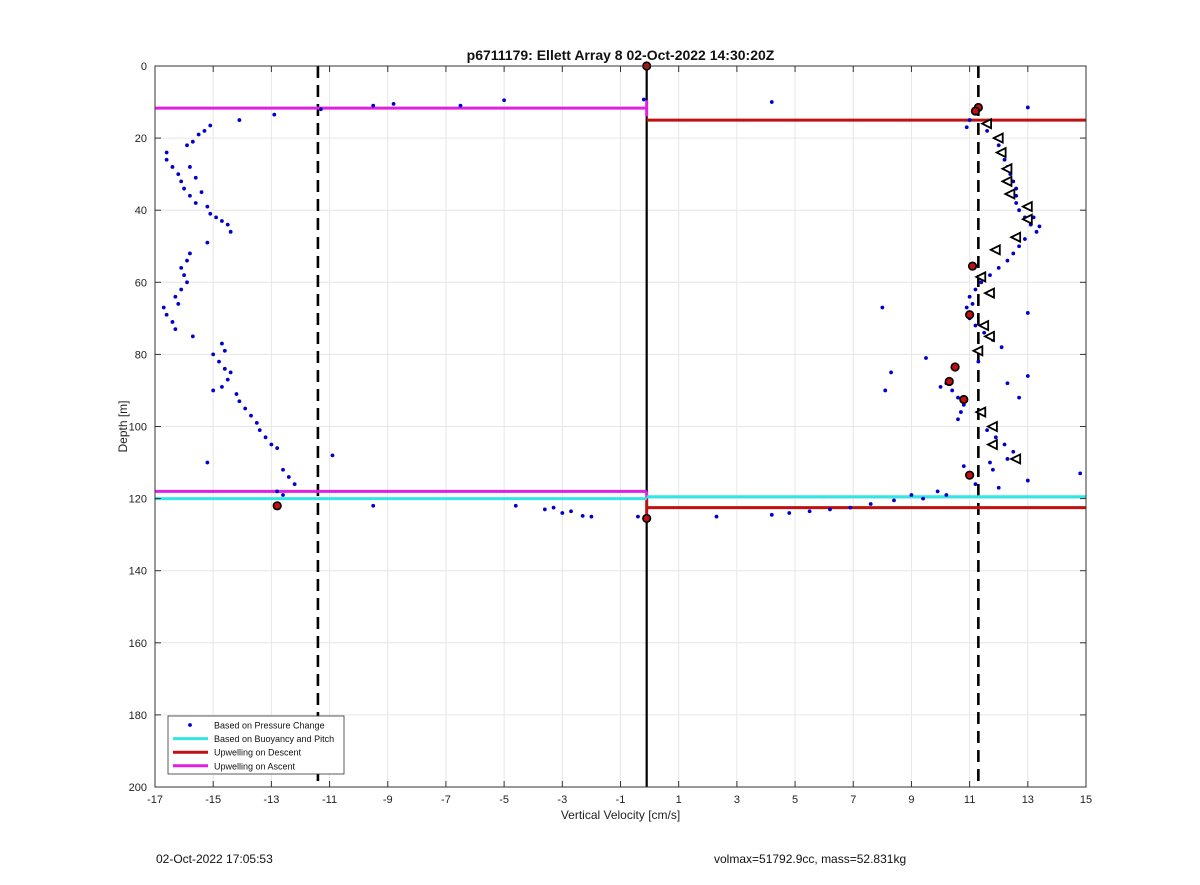 This screenshot has height=885, width=1200. I want to click on x-tick-label: 5, so click(795, 800).